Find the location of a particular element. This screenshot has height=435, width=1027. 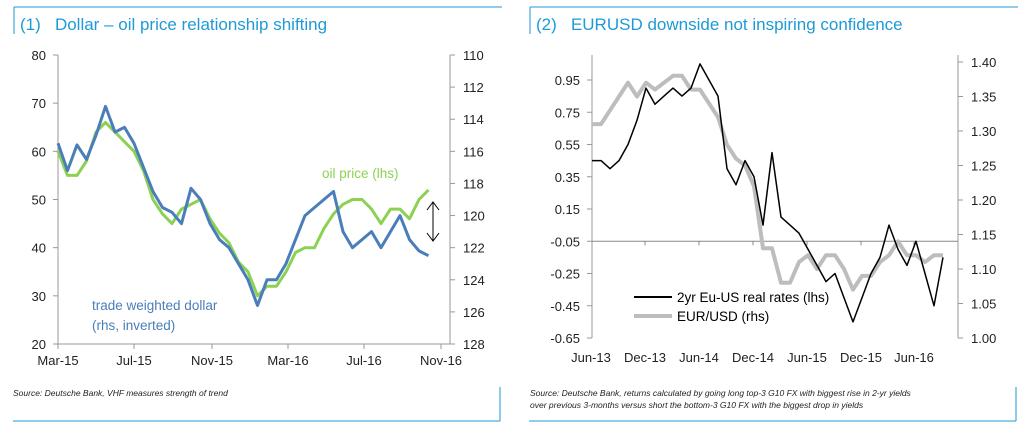

x-tick-label: Jun-14 is located at coordinates (699, 357).